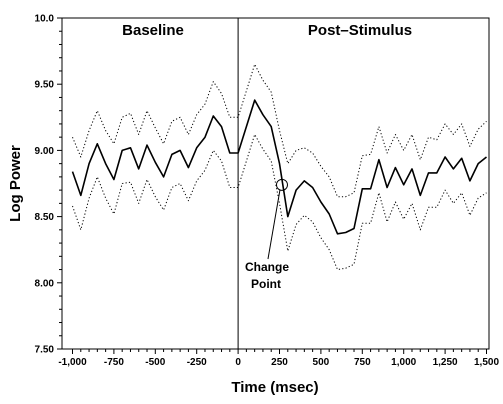  What do you see at coordinates (274, 224) in the screenshot?
I see `change-point-leader-line` at bounding box center [274, 224].